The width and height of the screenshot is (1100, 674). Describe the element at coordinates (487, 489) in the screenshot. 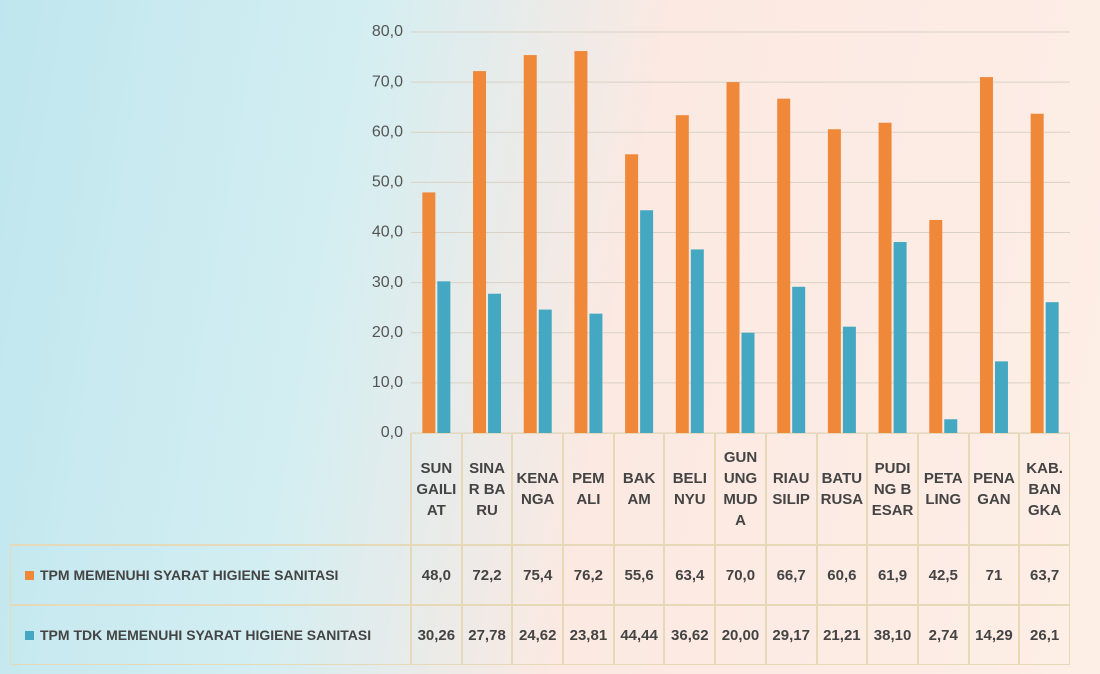

I see `category-label: SINAR BARU` at that location.